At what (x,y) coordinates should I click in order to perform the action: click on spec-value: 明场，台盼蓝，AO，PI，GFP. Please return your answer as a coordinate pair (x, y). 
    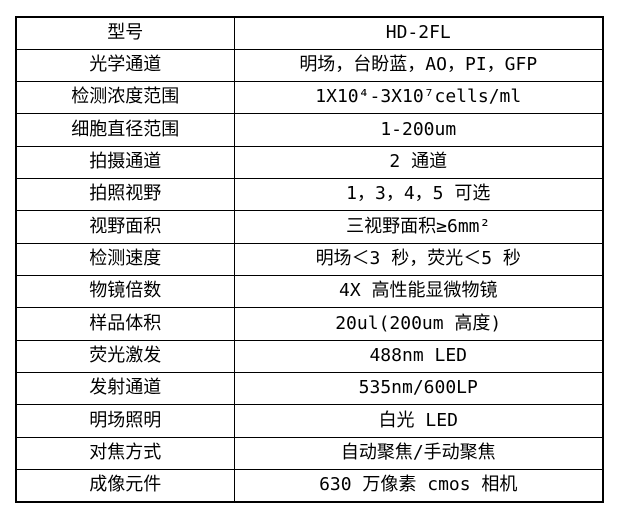
    Looking at the image, I should click on (418, 65).